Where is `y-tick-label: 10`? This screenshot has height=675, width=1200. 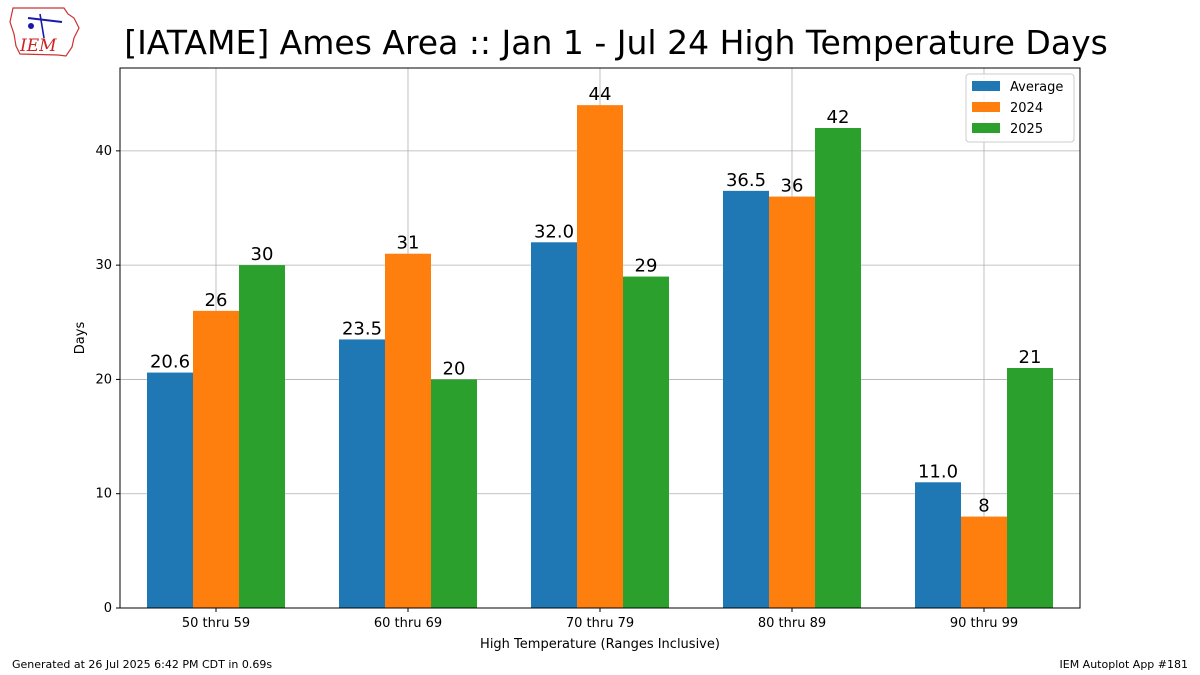
y-tick-label: 10 is located at coordinates (103, 494).